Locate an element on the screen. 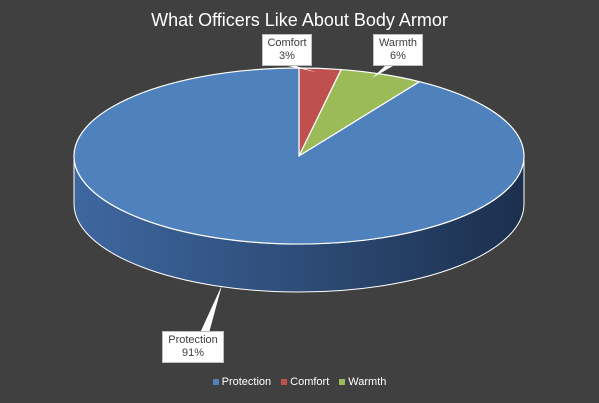  data-label-warmth-value: 6% is located at coordinates (398, 56).